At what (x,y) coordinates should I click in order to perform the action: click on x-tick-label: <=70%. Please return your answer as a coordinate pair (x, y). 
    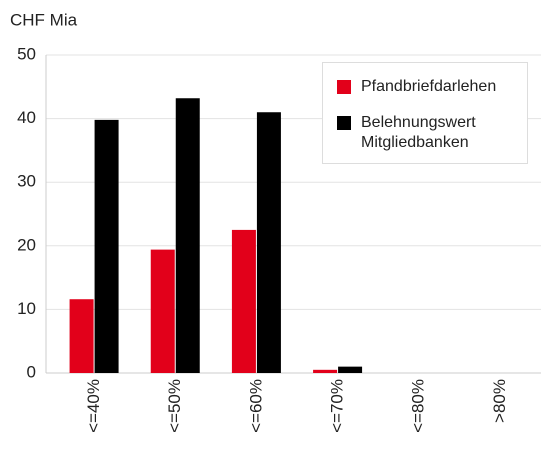
    Looking at the image, I should click on (337, 406).